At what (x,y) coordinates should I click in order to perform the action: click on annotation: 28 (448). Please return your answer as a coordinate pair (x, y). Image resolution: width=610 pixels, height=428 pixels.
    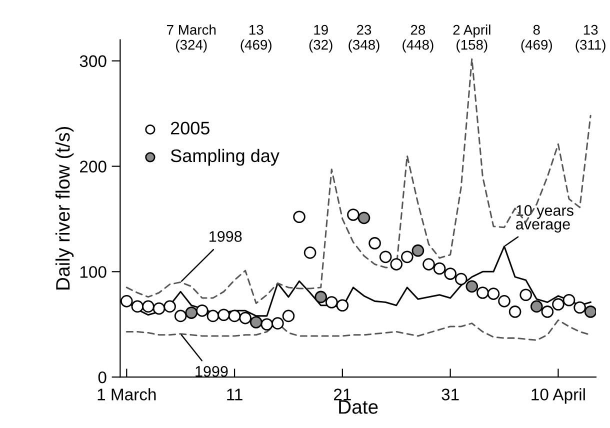
    Looking at the image, I should click on (418, 38).